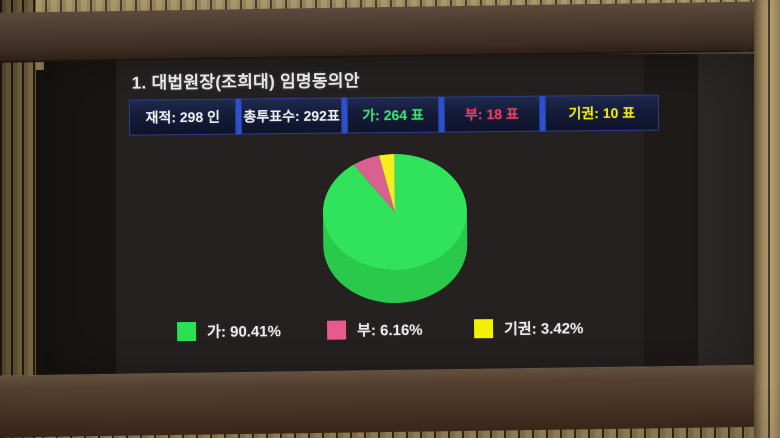 The image size is (780, 438). I want to click on pie-slice-yes, so click(394, 212).